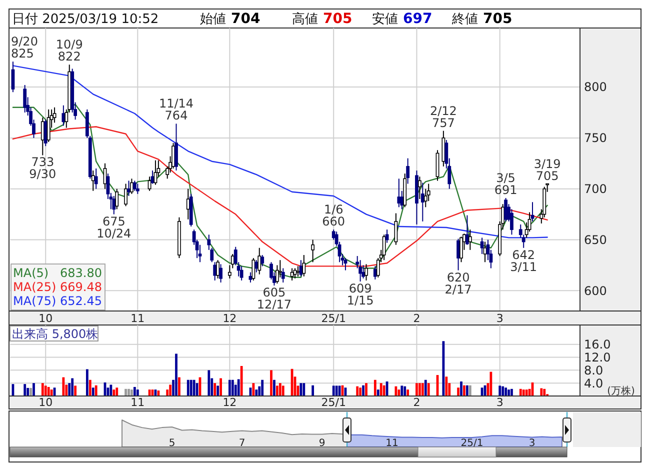 This screenshot has width=653, height=470. I want to click on annotation: 620 2/17, so click(458, 283).